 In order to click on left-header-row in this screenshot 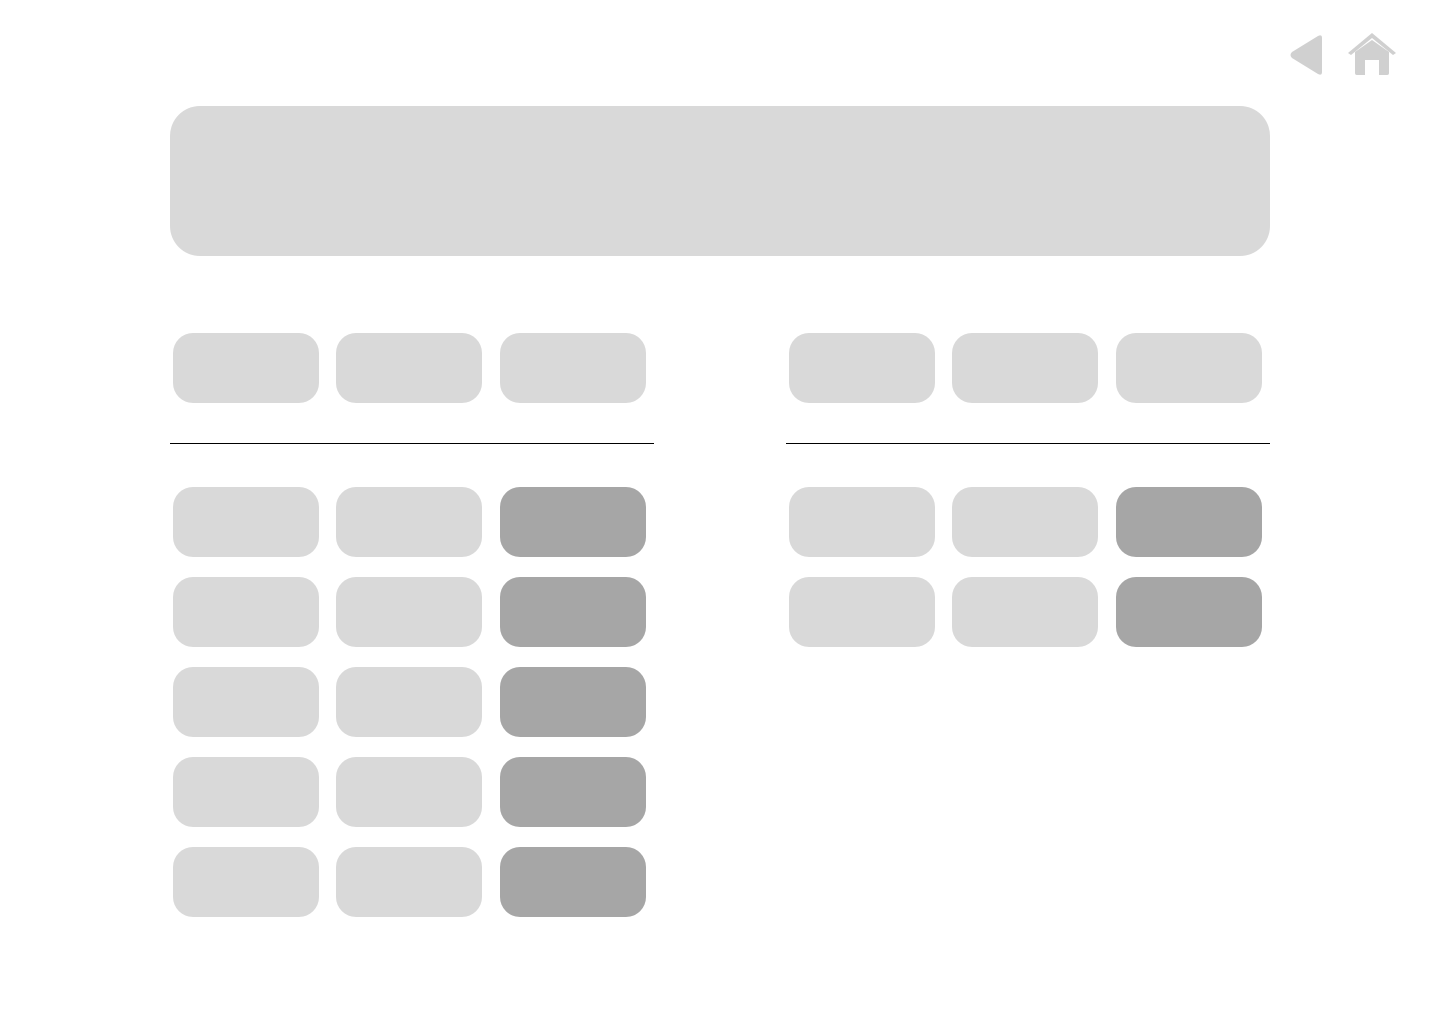, I will do `click(409, 368)`.